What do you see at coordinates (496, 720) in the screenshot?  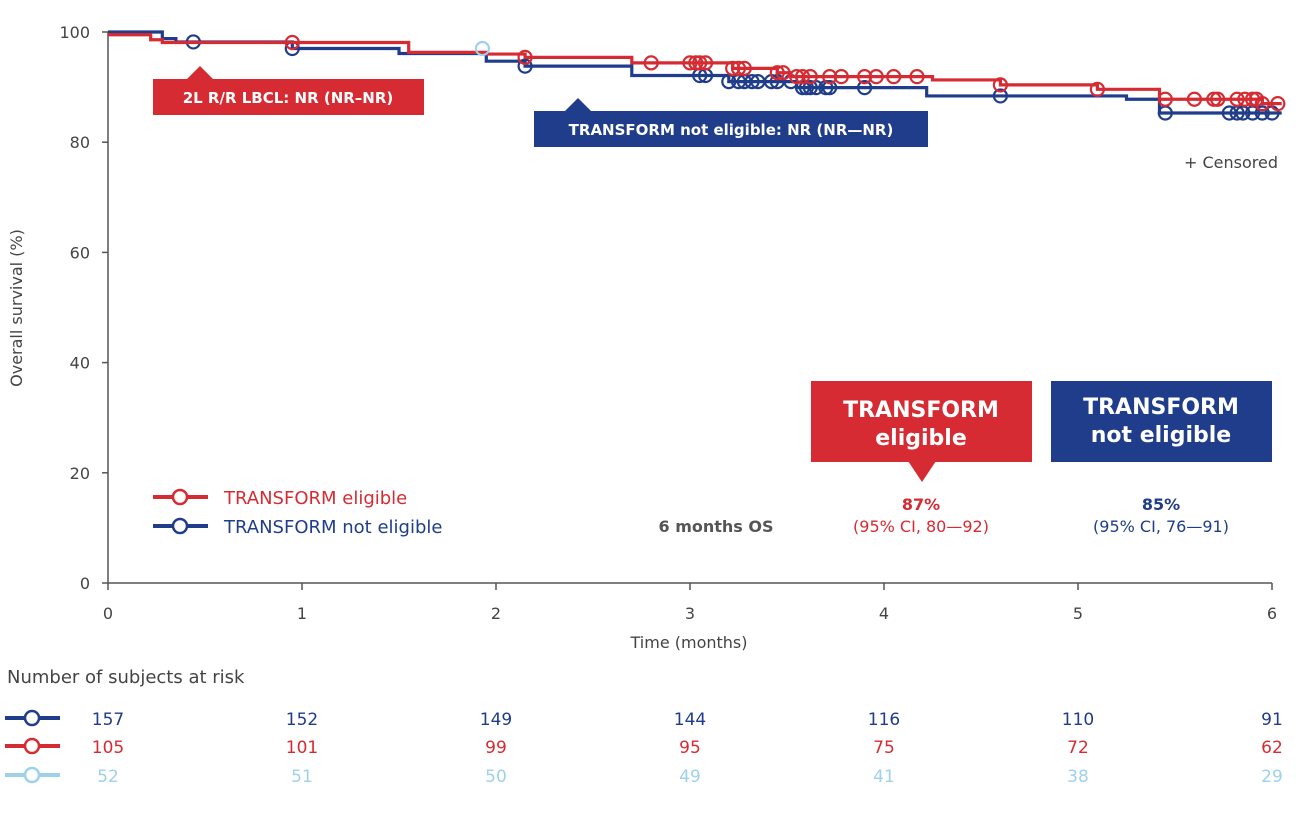 I see `risk-value: 149` at bounding box center [496, 720].